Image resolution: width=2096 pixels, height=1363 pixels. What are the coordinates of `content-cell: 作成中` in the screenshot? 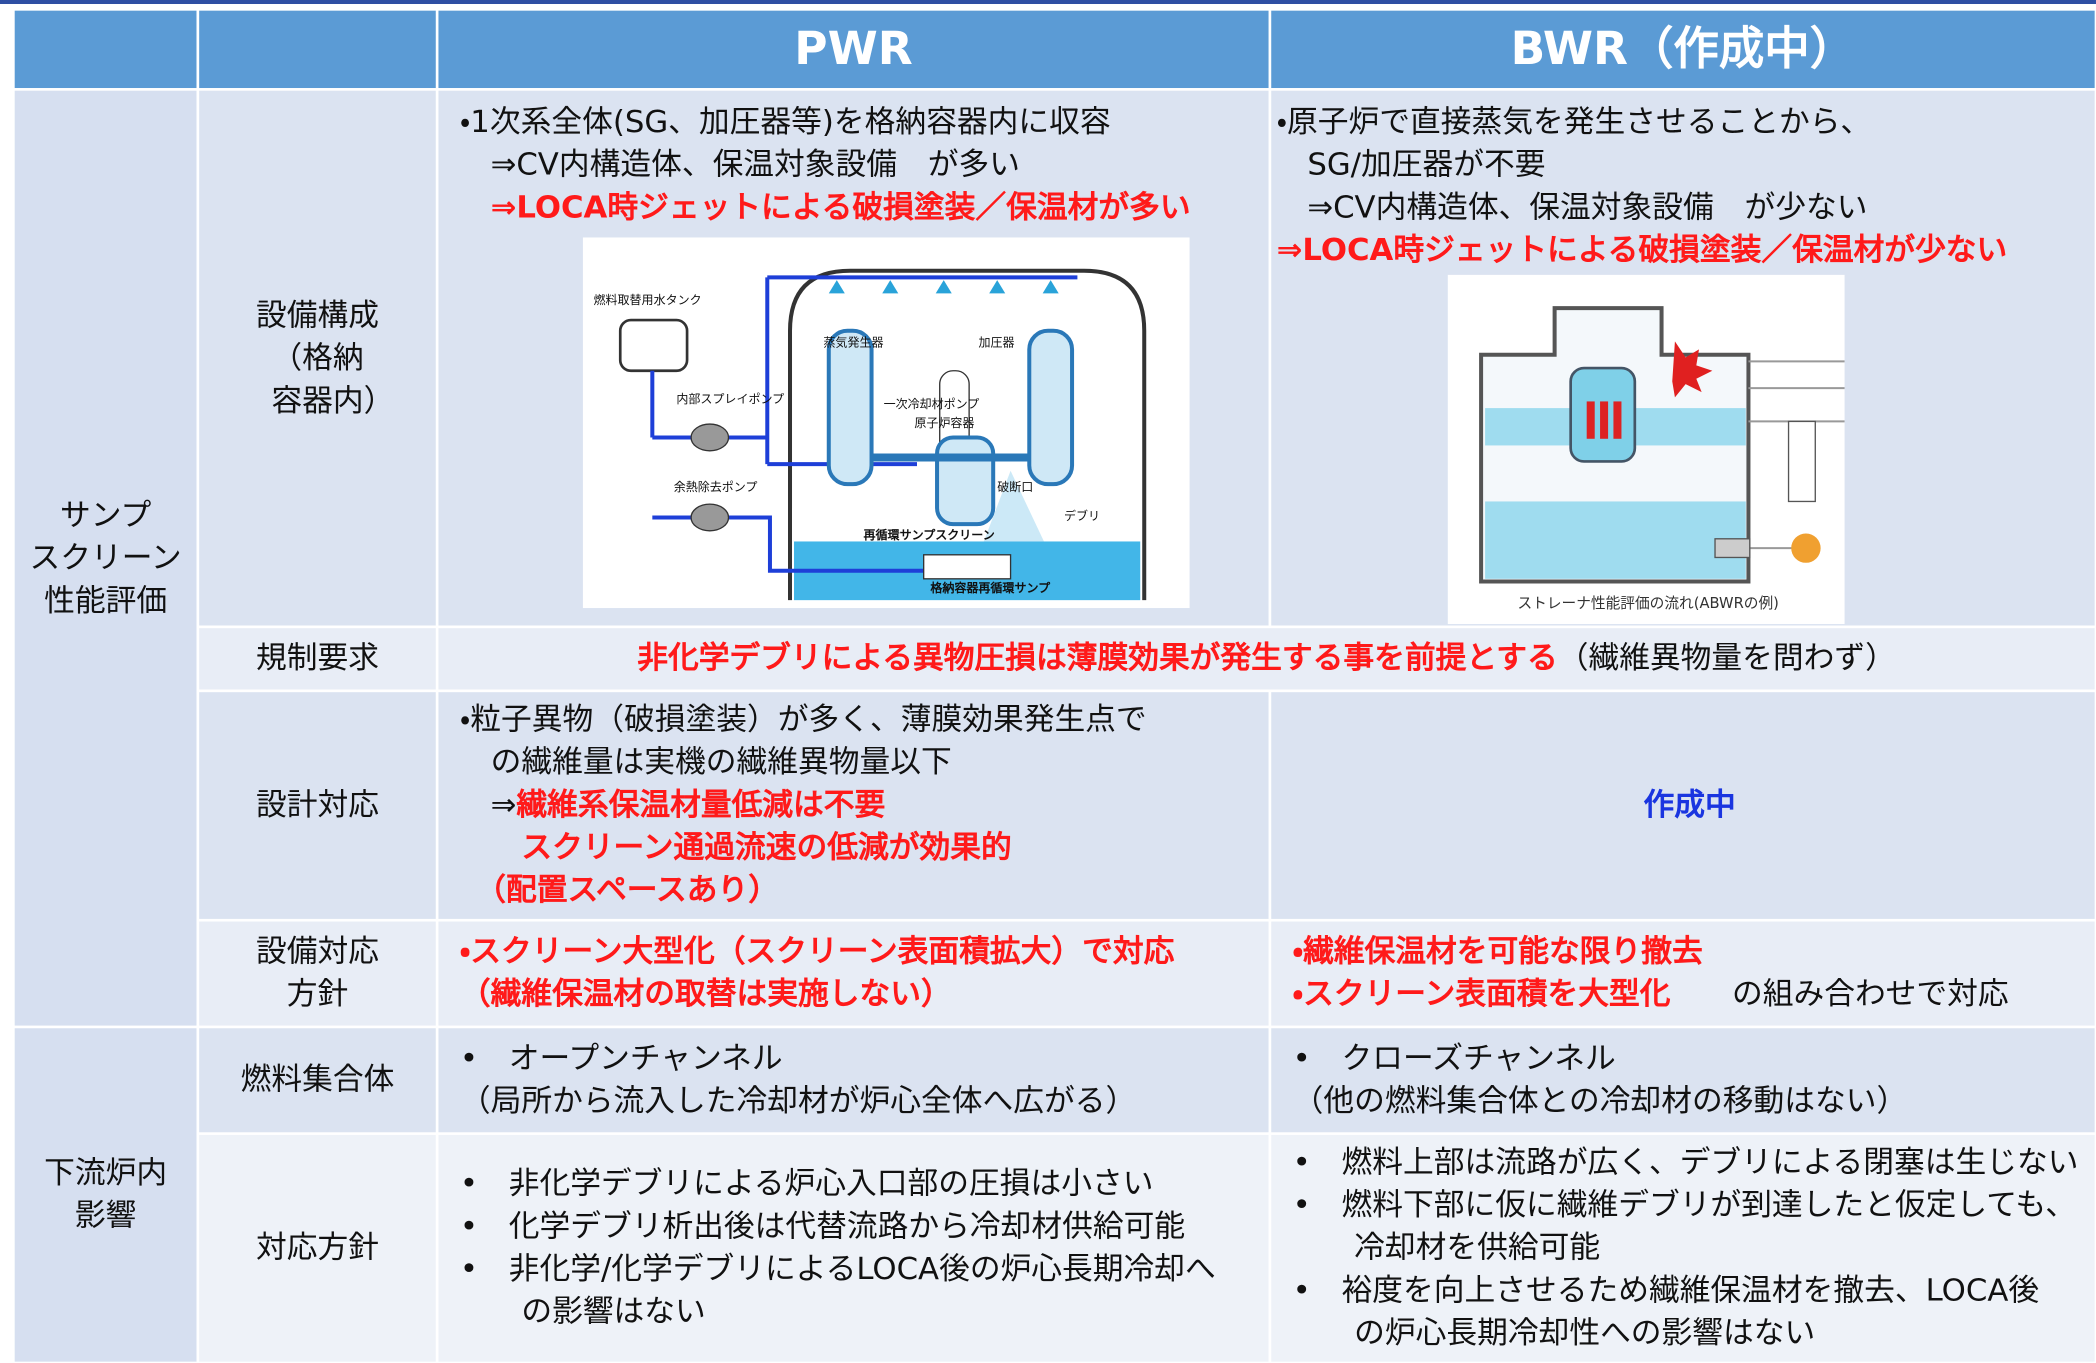 It's located at (1683, 805).